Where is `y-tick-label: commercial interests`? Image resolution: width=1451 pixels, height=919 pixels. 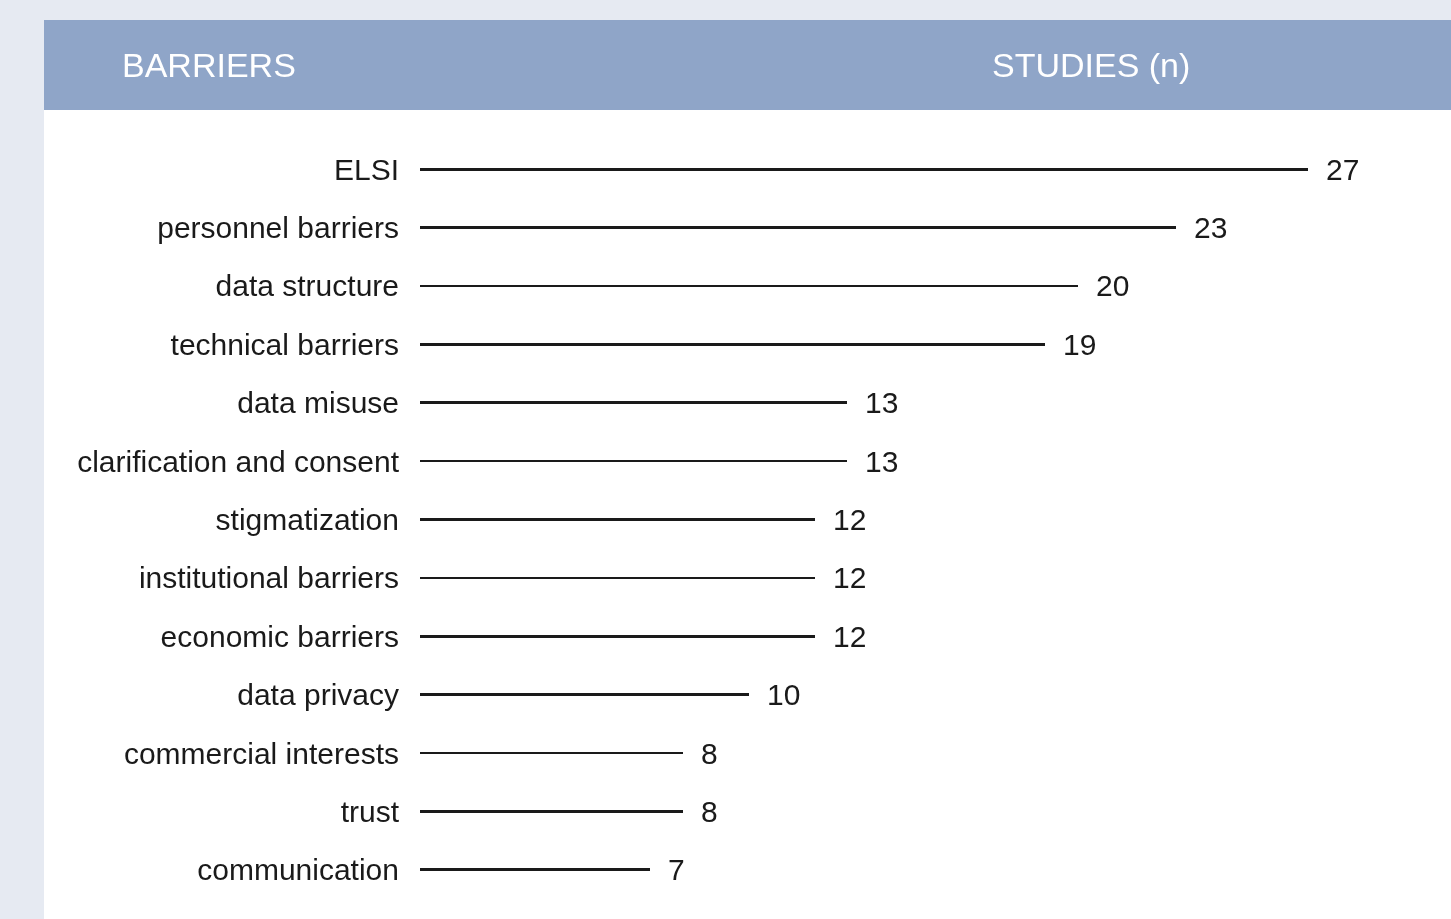
y-tick-label: commercial interests is located at coordinates (261, 753).